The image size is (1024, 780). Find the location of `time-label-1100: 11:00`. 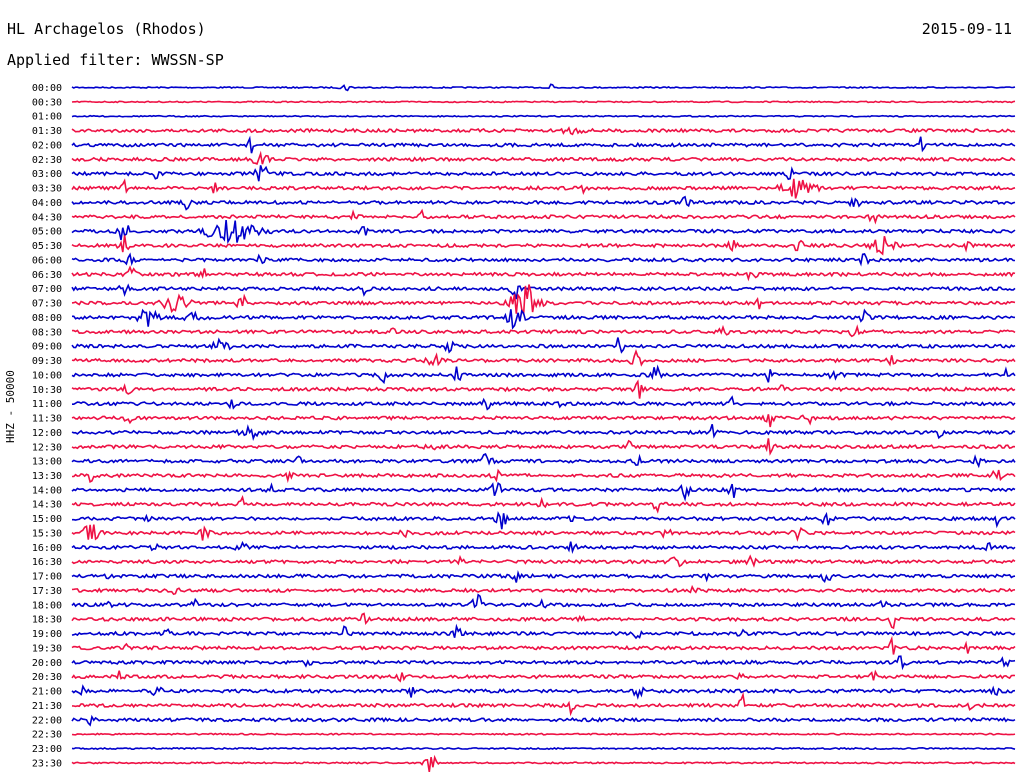

time-label-1100: 11:00 is located at coordinates (47, 404).